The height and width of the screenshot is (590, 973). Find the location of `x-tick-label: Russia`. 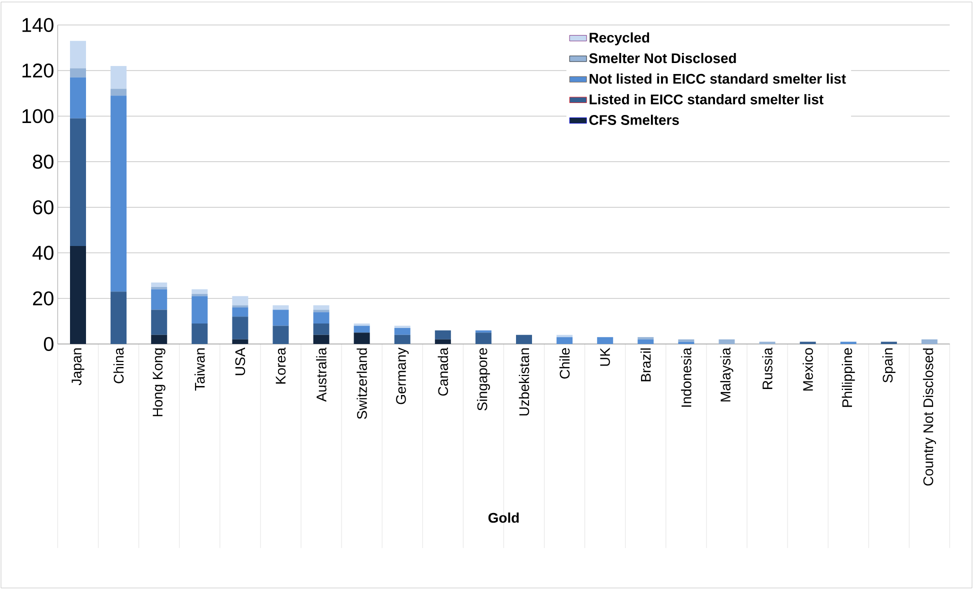

x-tick-label: Russia is located at coordinates (767, 368).